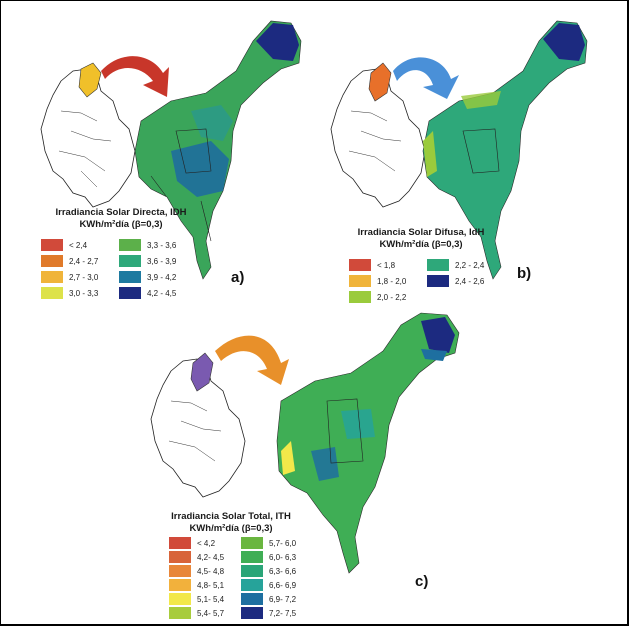  I want to click on legend-item: 3,0 - 3,3, so click(69, 293).